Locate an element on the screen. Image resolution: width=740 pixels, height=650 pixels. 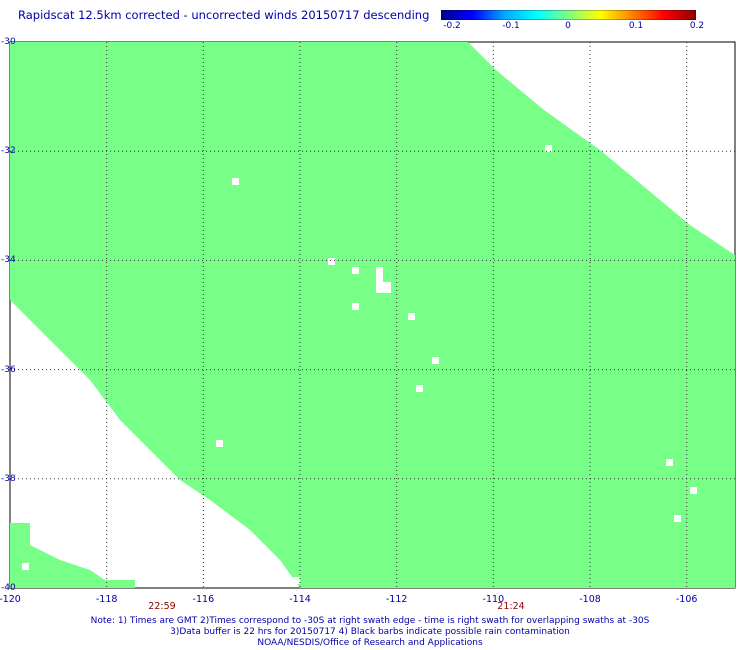
longitude-label: -106 is located at coordinates (686, 599).